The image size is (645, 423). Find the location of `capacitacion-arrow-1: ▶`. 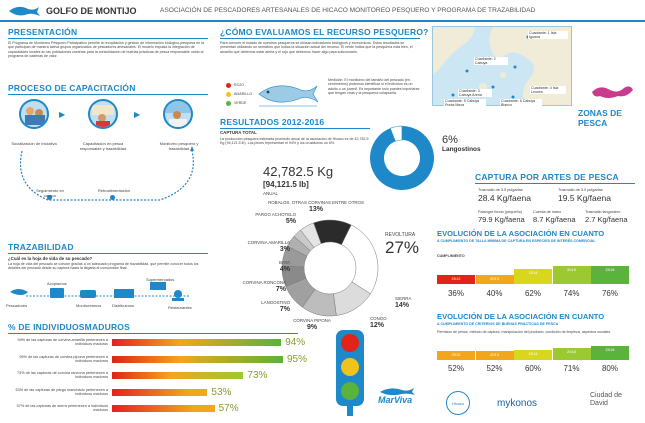

capacitacion-arrow-1: ▶ is located at coordinates (62, 114).